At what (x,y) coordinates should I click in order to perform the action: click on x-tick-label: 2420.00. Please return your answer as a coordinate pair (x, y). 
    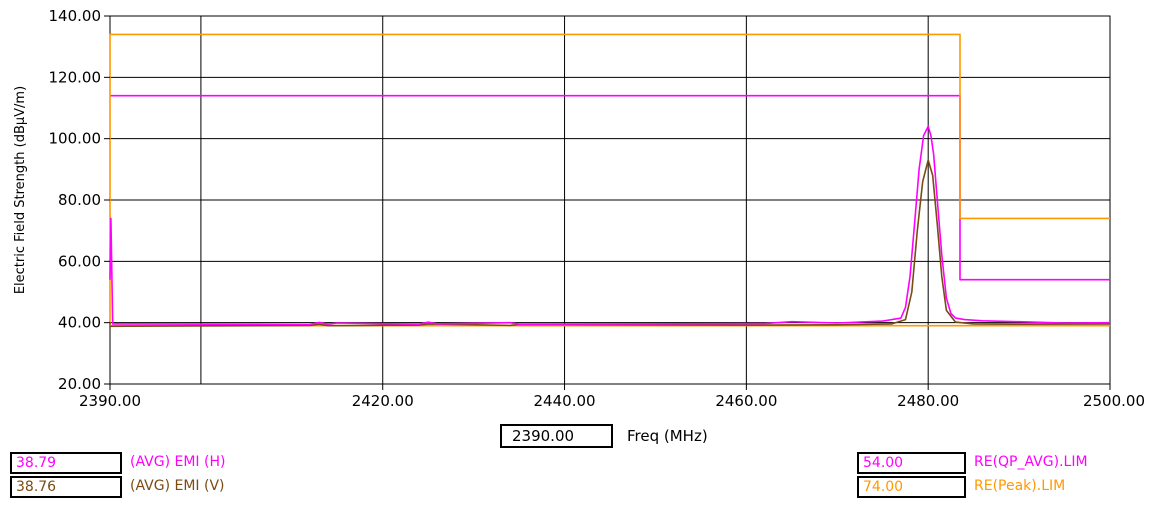
    Looking at the image, I should click on (383, 401).